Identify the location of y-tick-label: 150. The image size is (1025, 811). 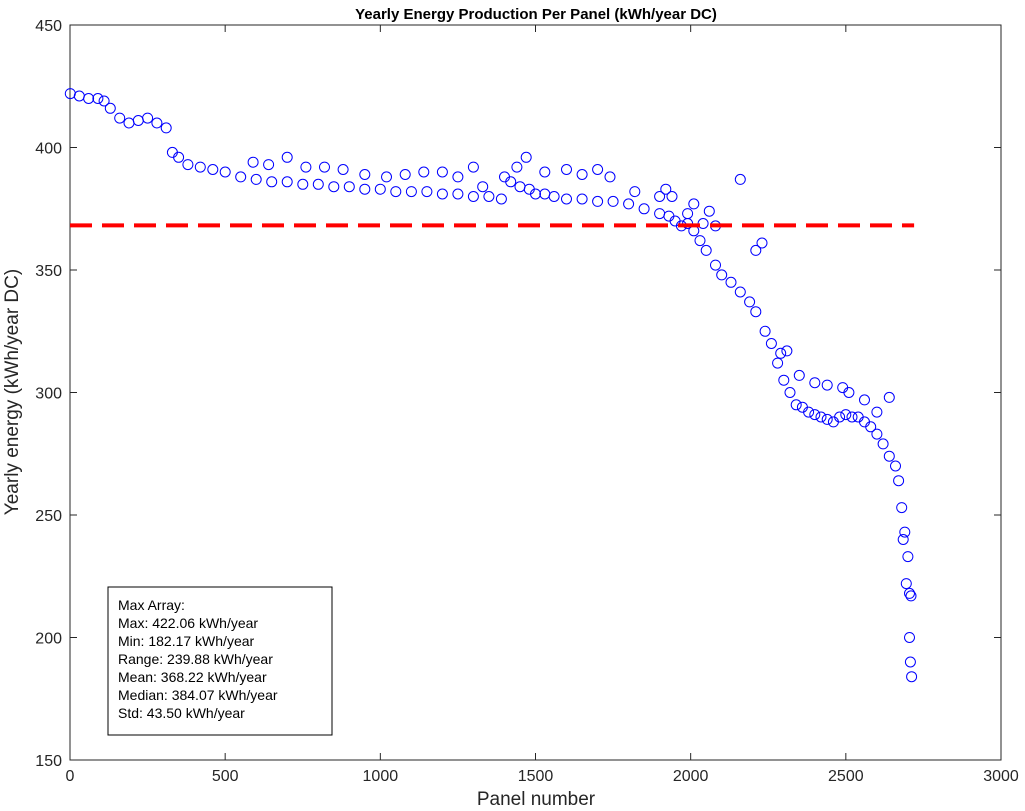
(48, 761).